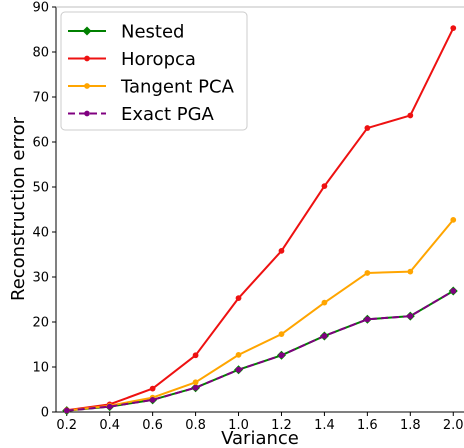 This screenshot has height=448, width=464. What do you see at coordinates (45, 413) in the screenshot?
I see `y-tick-label: 0` at bounding box center [45, 413].